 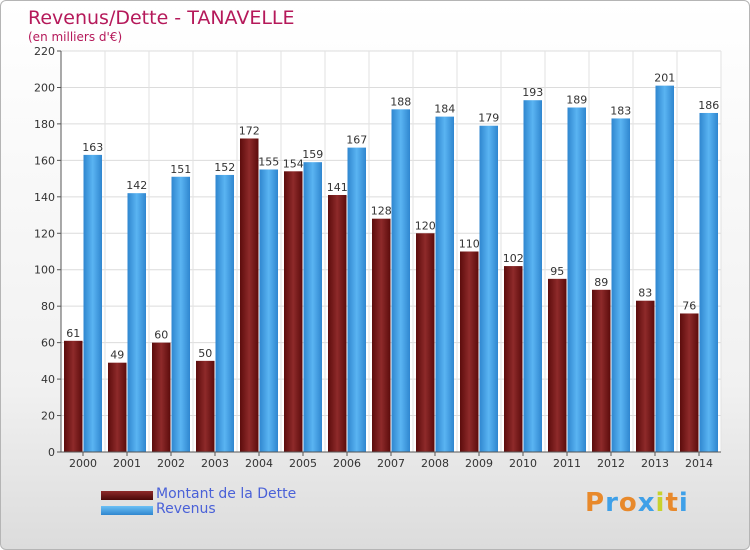 I want to click on logo-letter: o, so click(x=628, y=503).